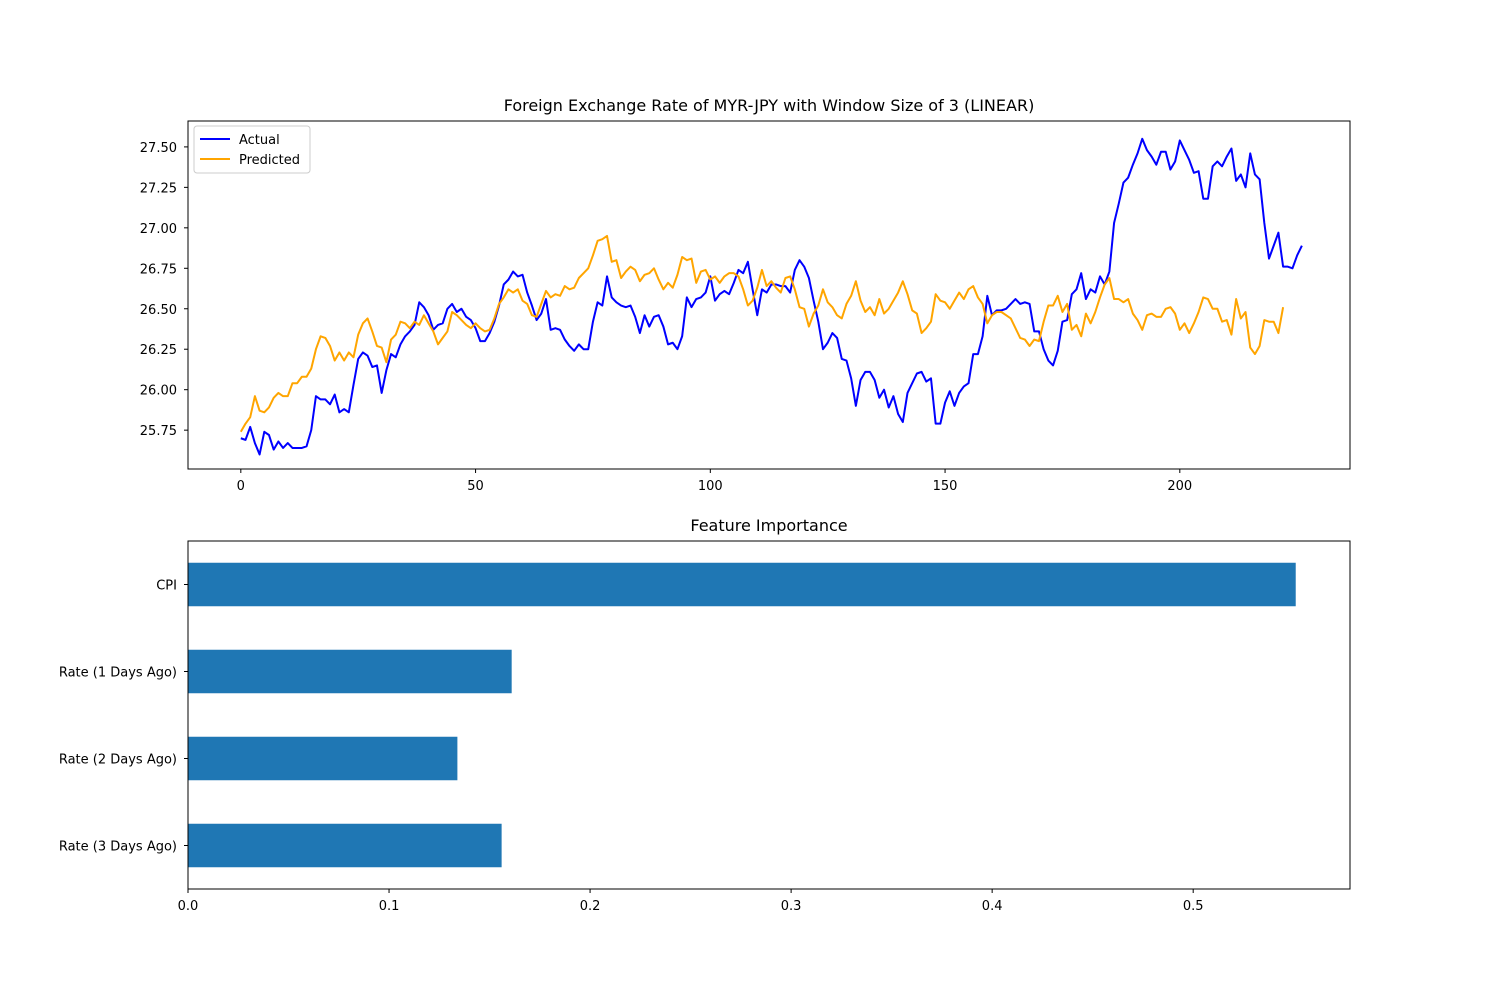 This screenshot has height=1000, width=1500. What do you see at coordinates (158, 148) in the screenshot?
I see `line-chart-y-tick-label: 27.50` at bounding box center [158, 148].